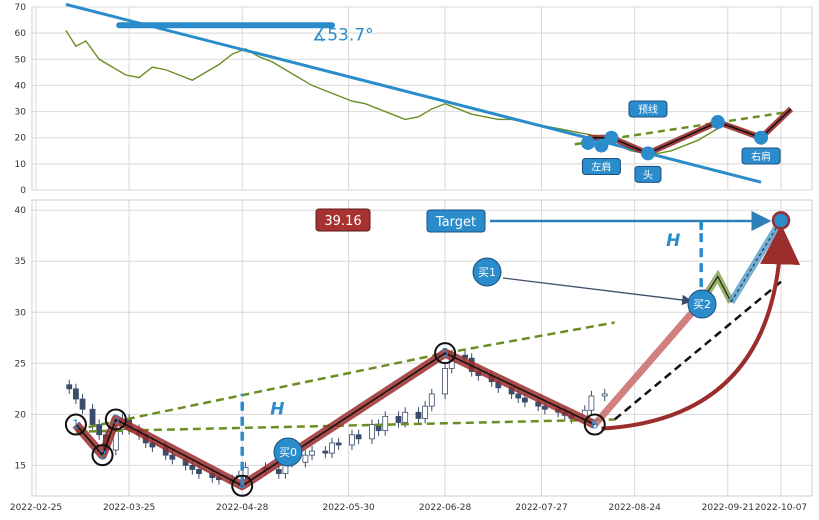  I want to click on wave-point-label: 6, so click(595, 425).